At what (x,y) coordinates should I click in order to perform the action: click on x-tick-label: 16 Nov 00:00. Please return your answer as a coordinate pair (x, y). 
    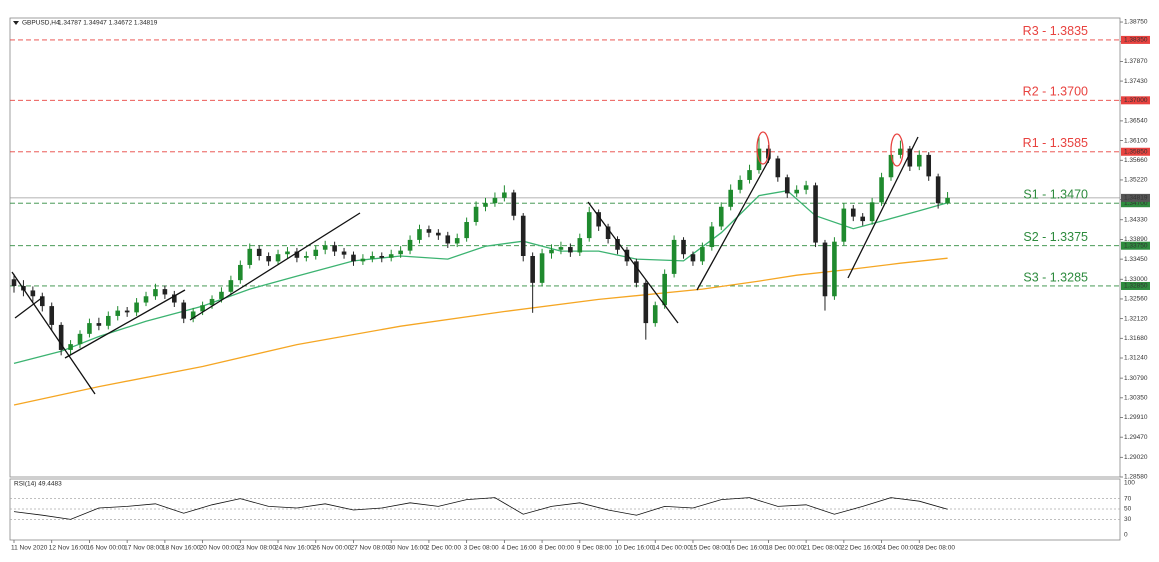
    Looking at the image, I should click on (105, 548).